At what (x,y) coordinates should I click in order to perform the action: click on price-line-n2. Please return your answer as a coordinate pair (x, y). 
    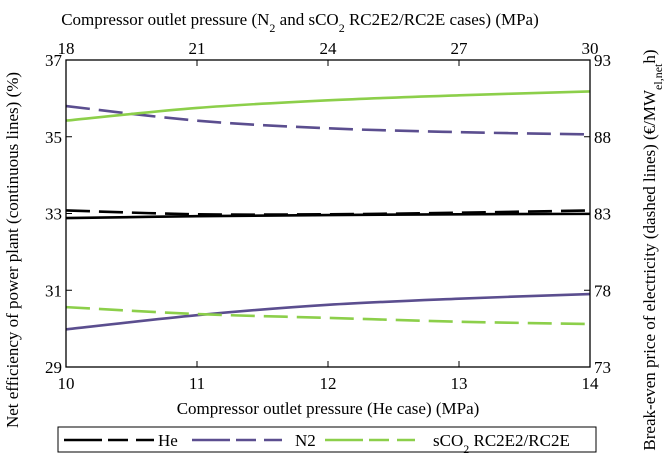
    Looking at the image, I should click on (328, 120).